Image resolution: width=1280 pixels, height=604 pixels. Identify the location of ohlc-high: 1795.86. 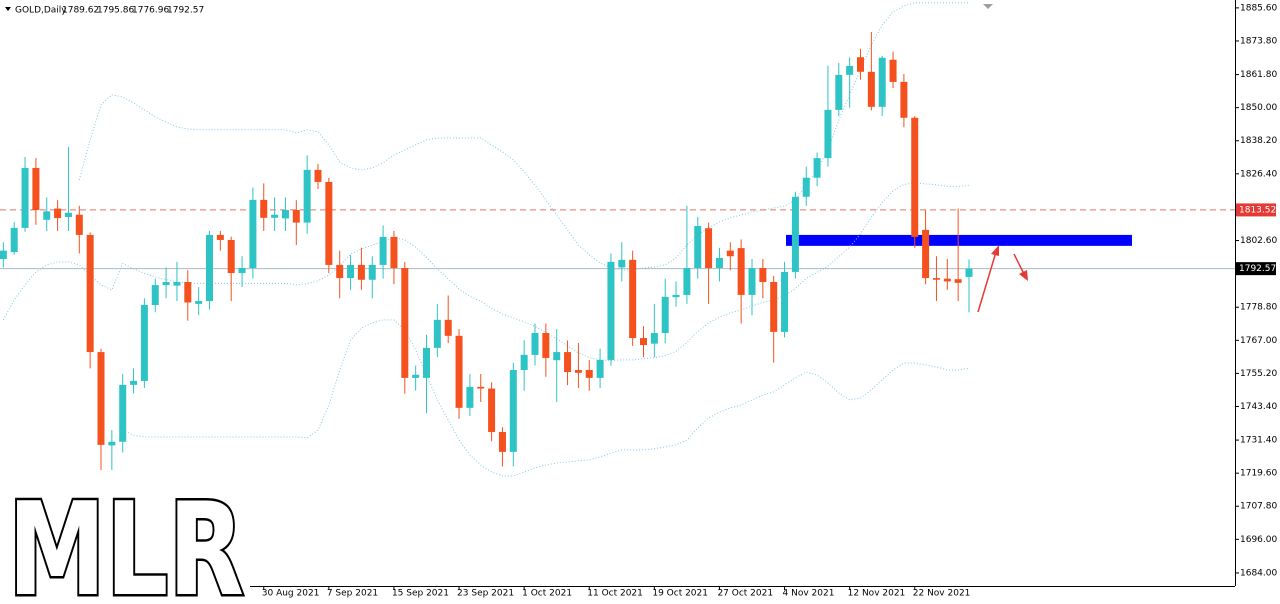
(115, 11).